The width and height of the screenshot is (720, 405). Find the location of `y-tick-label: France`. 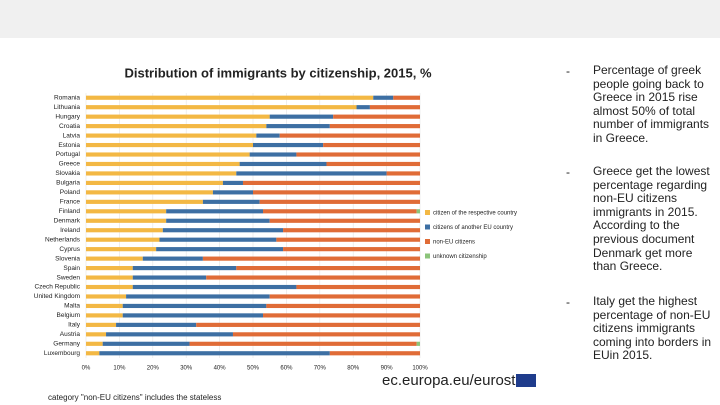

y-tick-label: France is located at coordinates (70, 202).